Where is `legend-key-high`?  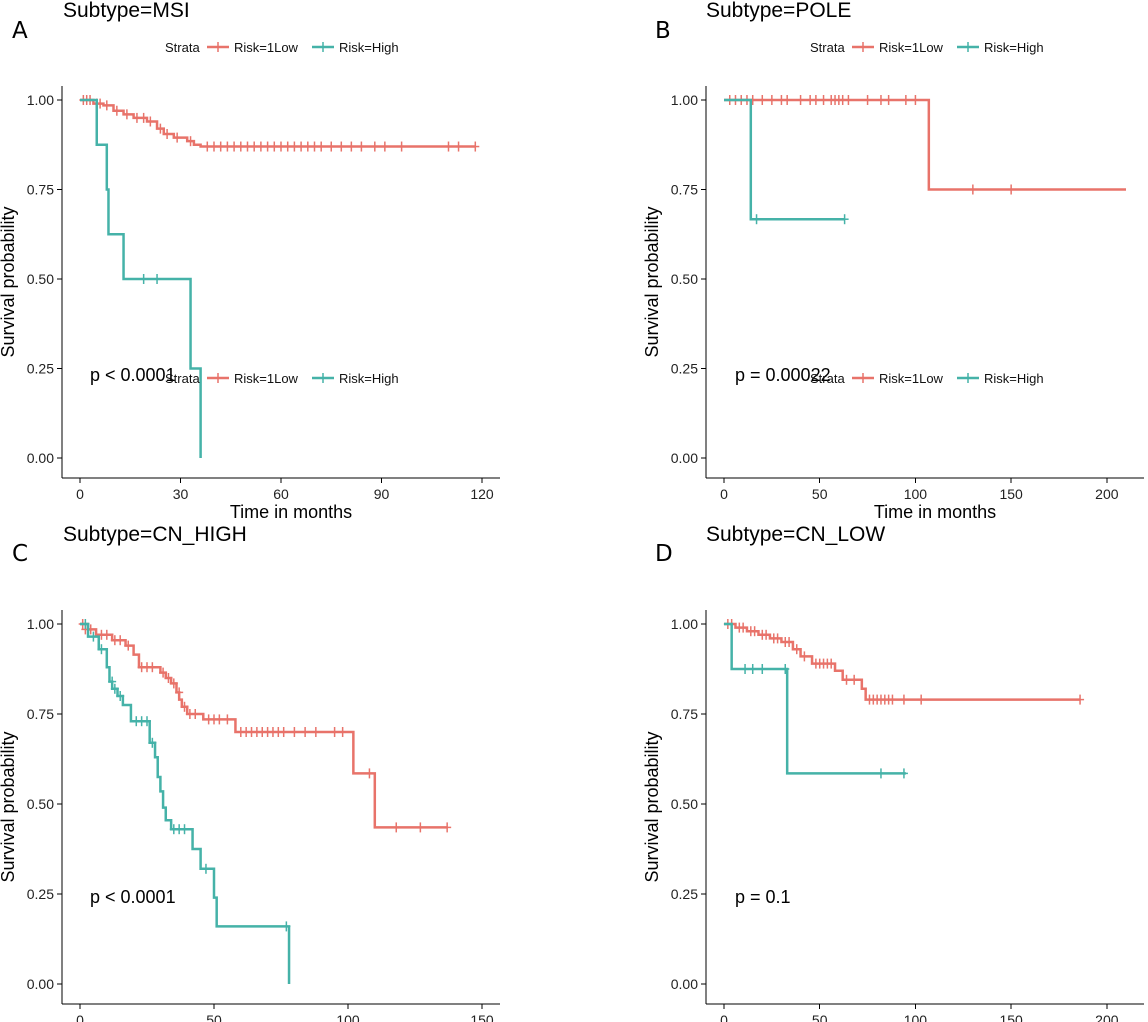 legend-key-high is located at coordinates (323, 47).